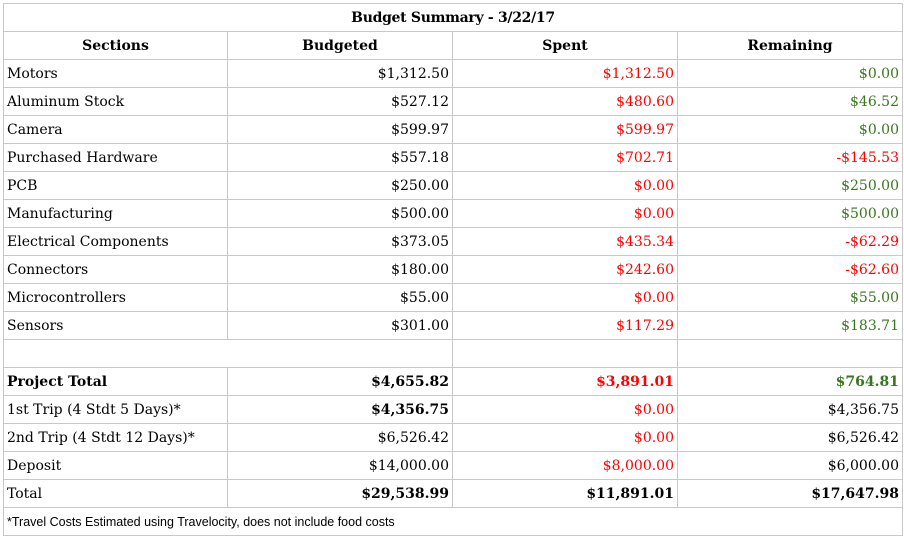 The height and width of the screenshot is (538, 904). Describe the element at coordinates (790, 269) in the screenshot. I see `remaining-cell: -$62.60` at that location.